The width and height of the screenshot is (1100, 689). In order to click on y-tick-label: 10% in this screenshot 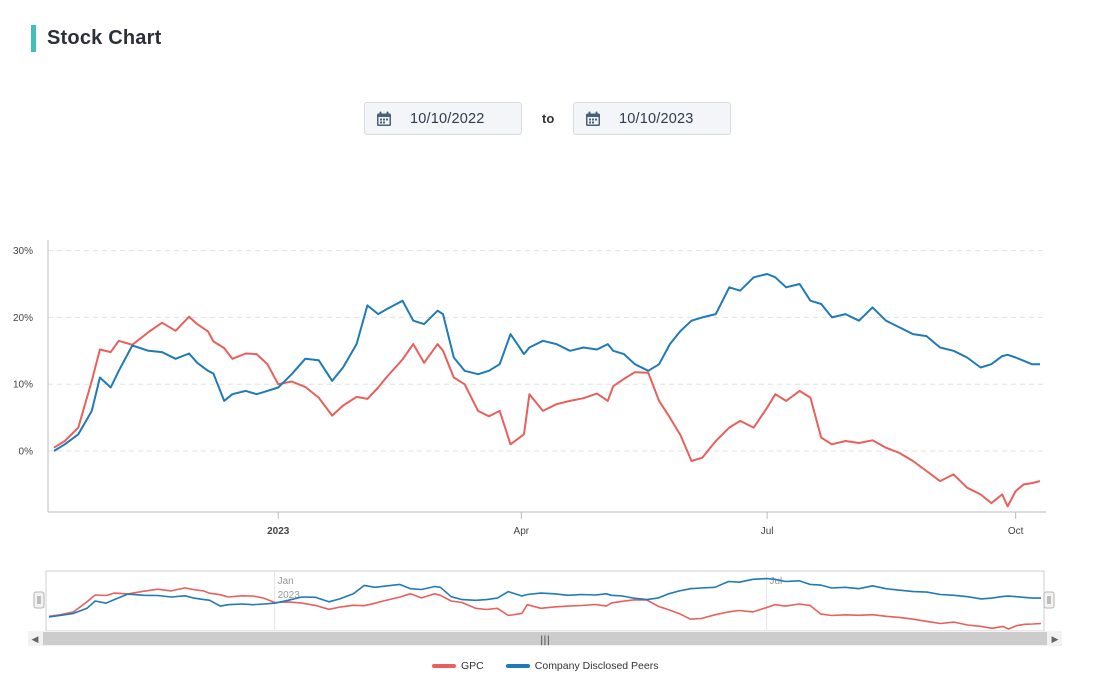, I will do `click(23, 385)`.